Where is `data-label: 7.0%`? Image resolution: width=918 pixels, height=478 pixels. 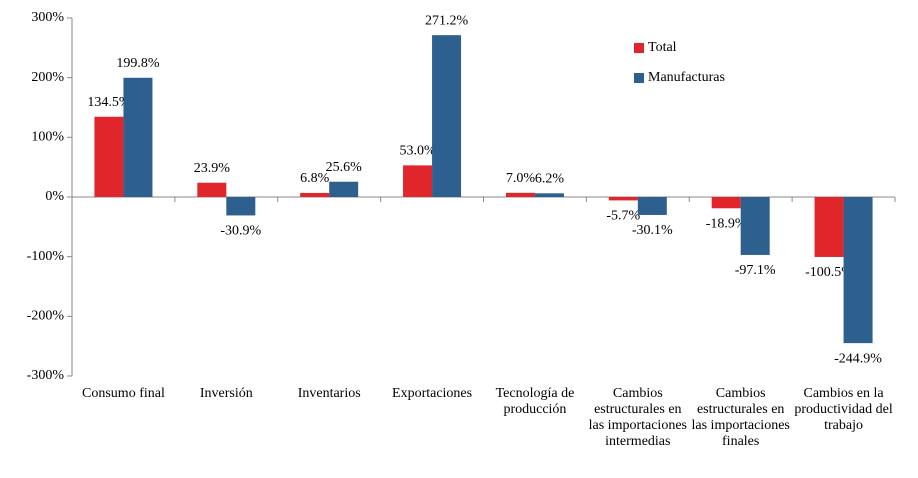
data-label: 7.0% is located at coordinates (521, 178).